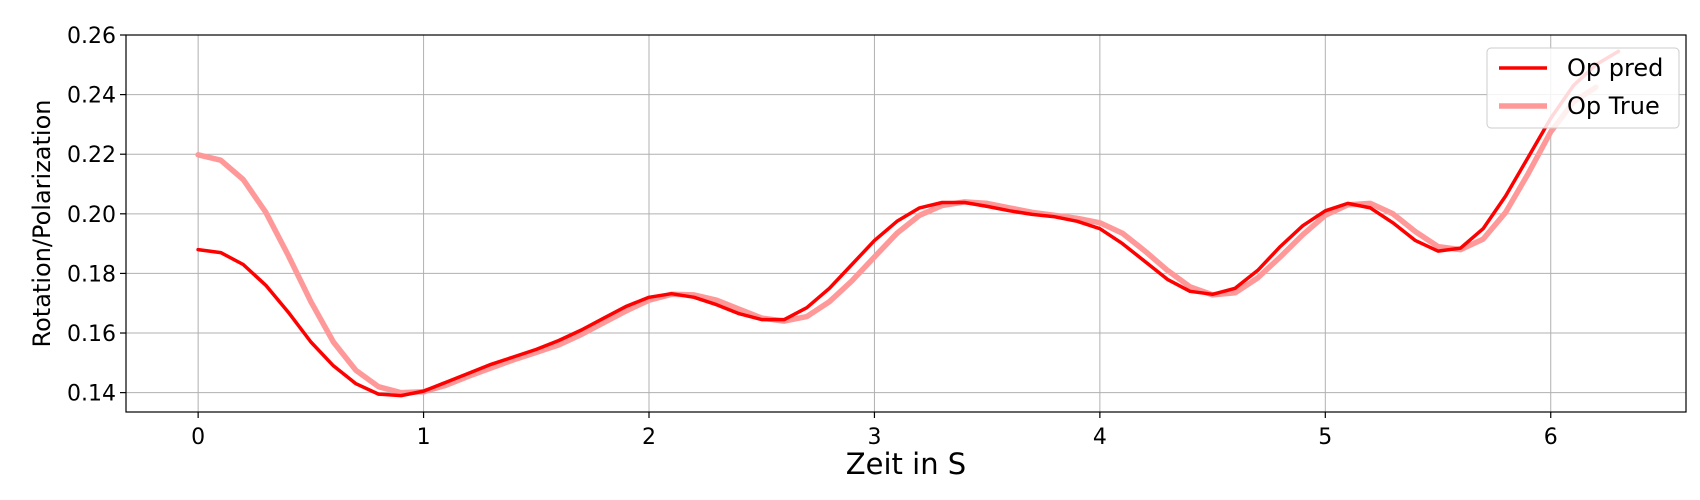 This screenshot has width=1700, height=500. Describe the element at coordinates (874, 437) in the screenshot. I see `x-tick-label: 3` at that location.